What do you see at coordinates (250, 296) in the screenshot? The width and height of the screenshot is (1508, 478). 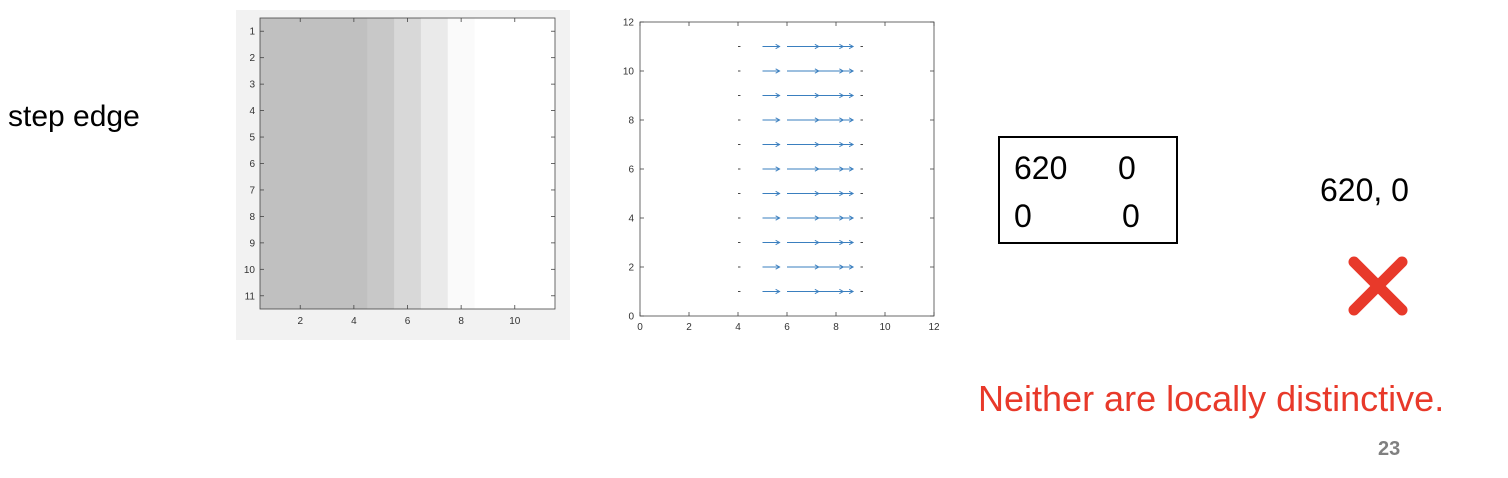 I see `y-tick-label: 11` at bounding box center [250, 296].